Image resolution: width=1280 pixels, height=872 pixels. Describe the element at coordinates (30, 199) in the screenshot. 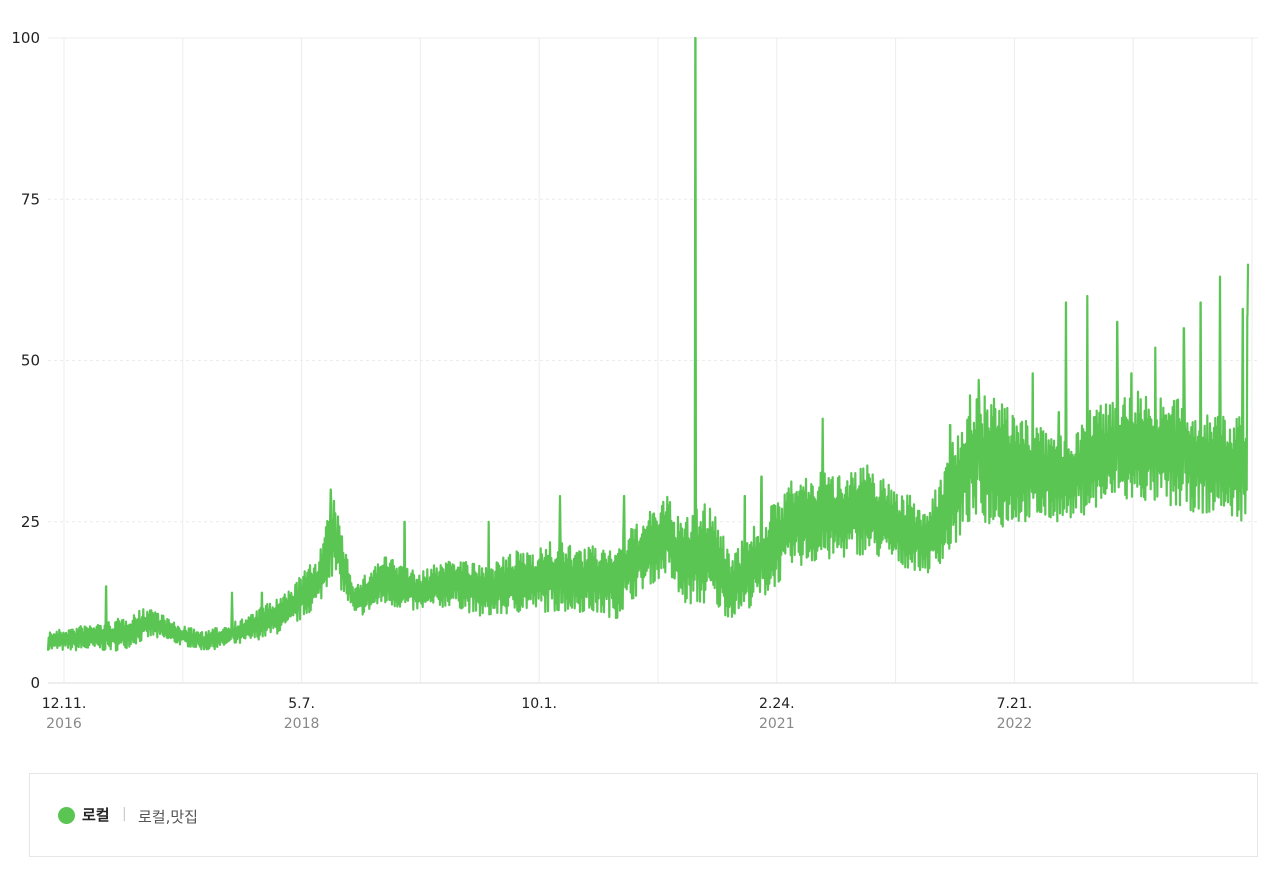

I see `y-tick-label: 75` at that location.